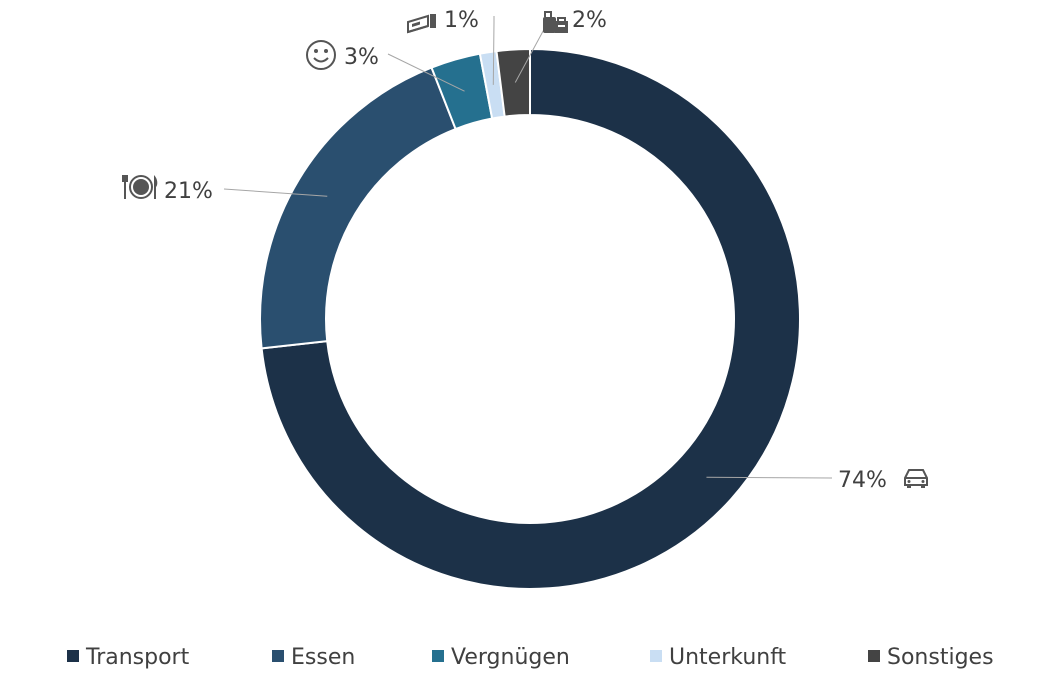 This screenshot has width=1063, height=688. I want to click on legend-swatch-sonstiges, so click(874, 656).